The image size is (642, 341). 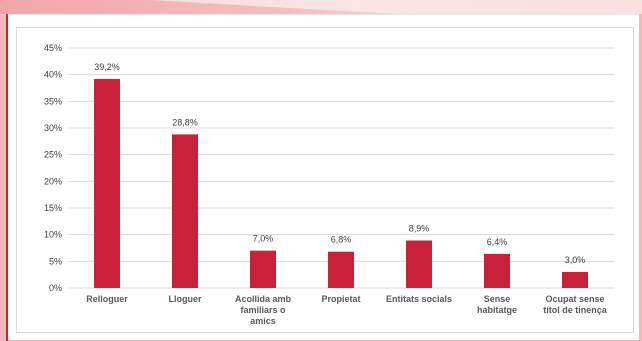 I want to click on category-label: Lloguer, so click(x=185, y=299).